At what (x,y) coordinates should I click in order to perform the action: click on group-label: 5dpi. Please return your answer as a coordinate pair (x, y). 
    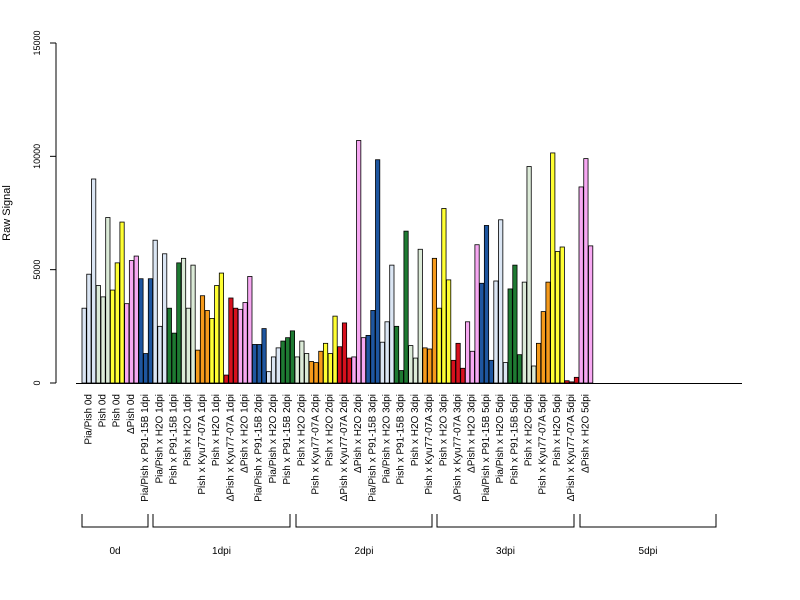
    Looking at the image, I should click on (648, 551).